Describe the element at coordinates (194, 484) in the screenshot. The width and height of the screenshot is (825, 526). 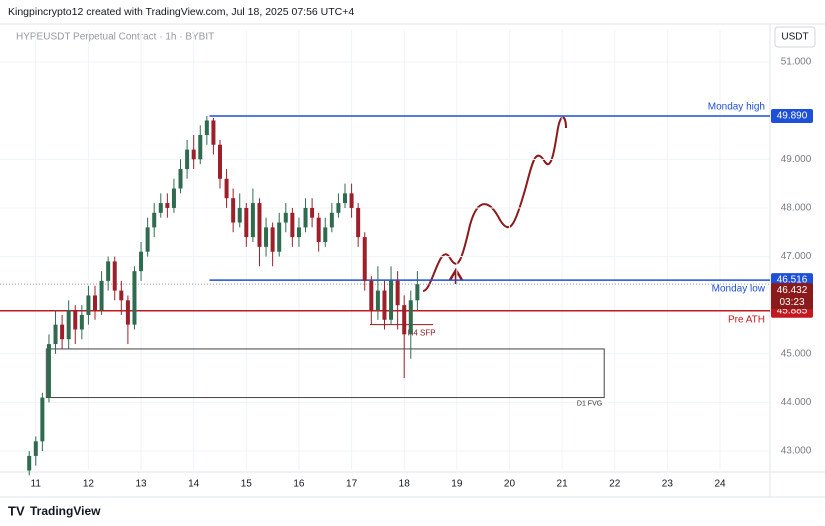
I see `x-tick-label: 14` at that location.